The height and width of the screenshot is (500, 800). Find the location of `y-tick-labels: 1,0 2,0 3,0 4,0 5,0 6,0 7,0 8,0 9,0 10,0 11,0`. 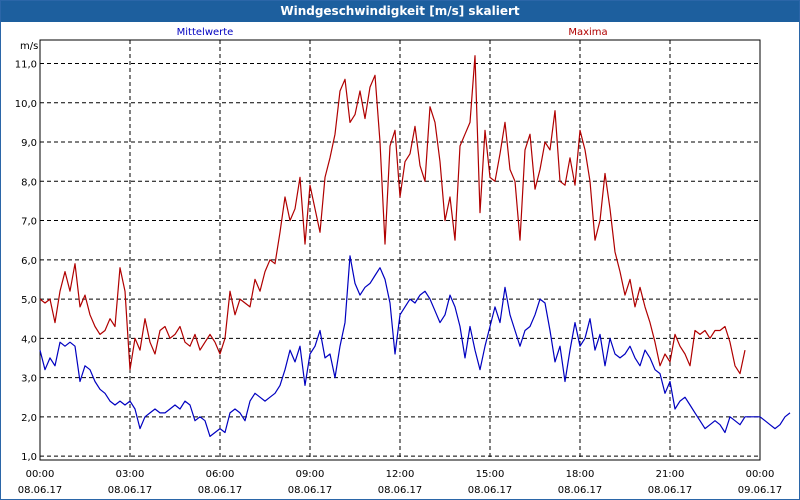

y-tick-labels: 1,0 2,0 3,0 4,0 5,0 6,0 7,0 8,0 9,0 10,0 11,0 is located at coordinates (26, 262).